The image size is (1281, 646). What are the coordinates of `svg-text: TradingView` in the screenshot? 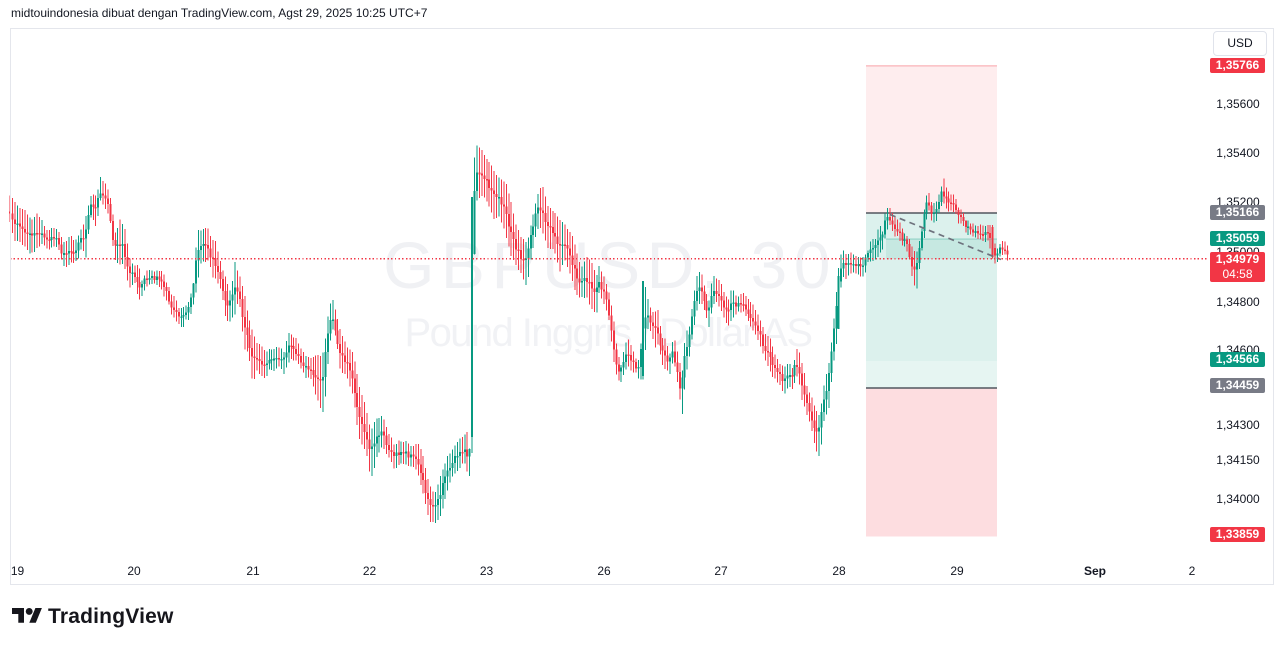 It's located at (111, 617).